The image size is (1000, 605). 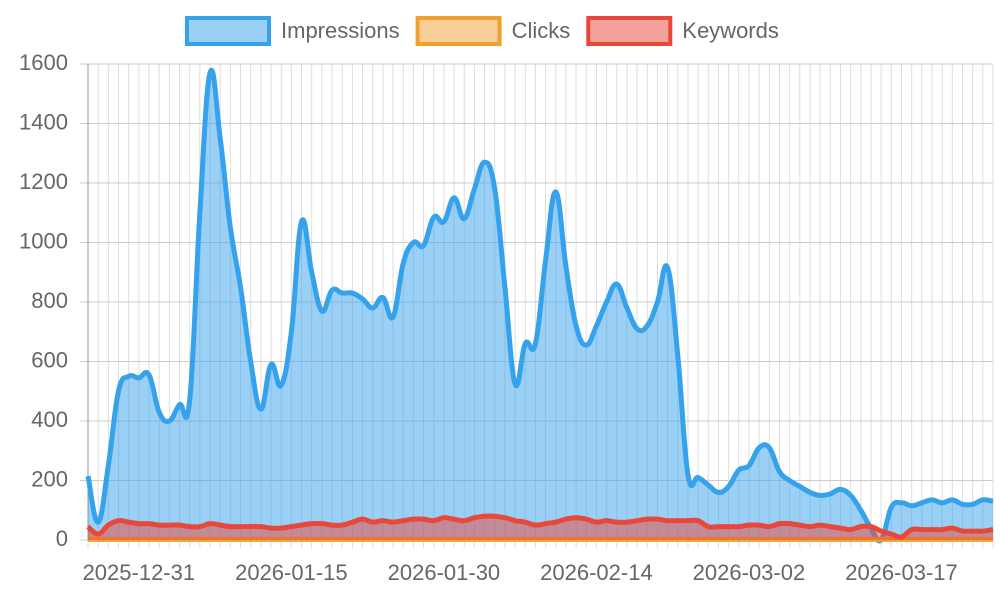 I want to click on y-tick-label: 200, so click(x=49, y=478).